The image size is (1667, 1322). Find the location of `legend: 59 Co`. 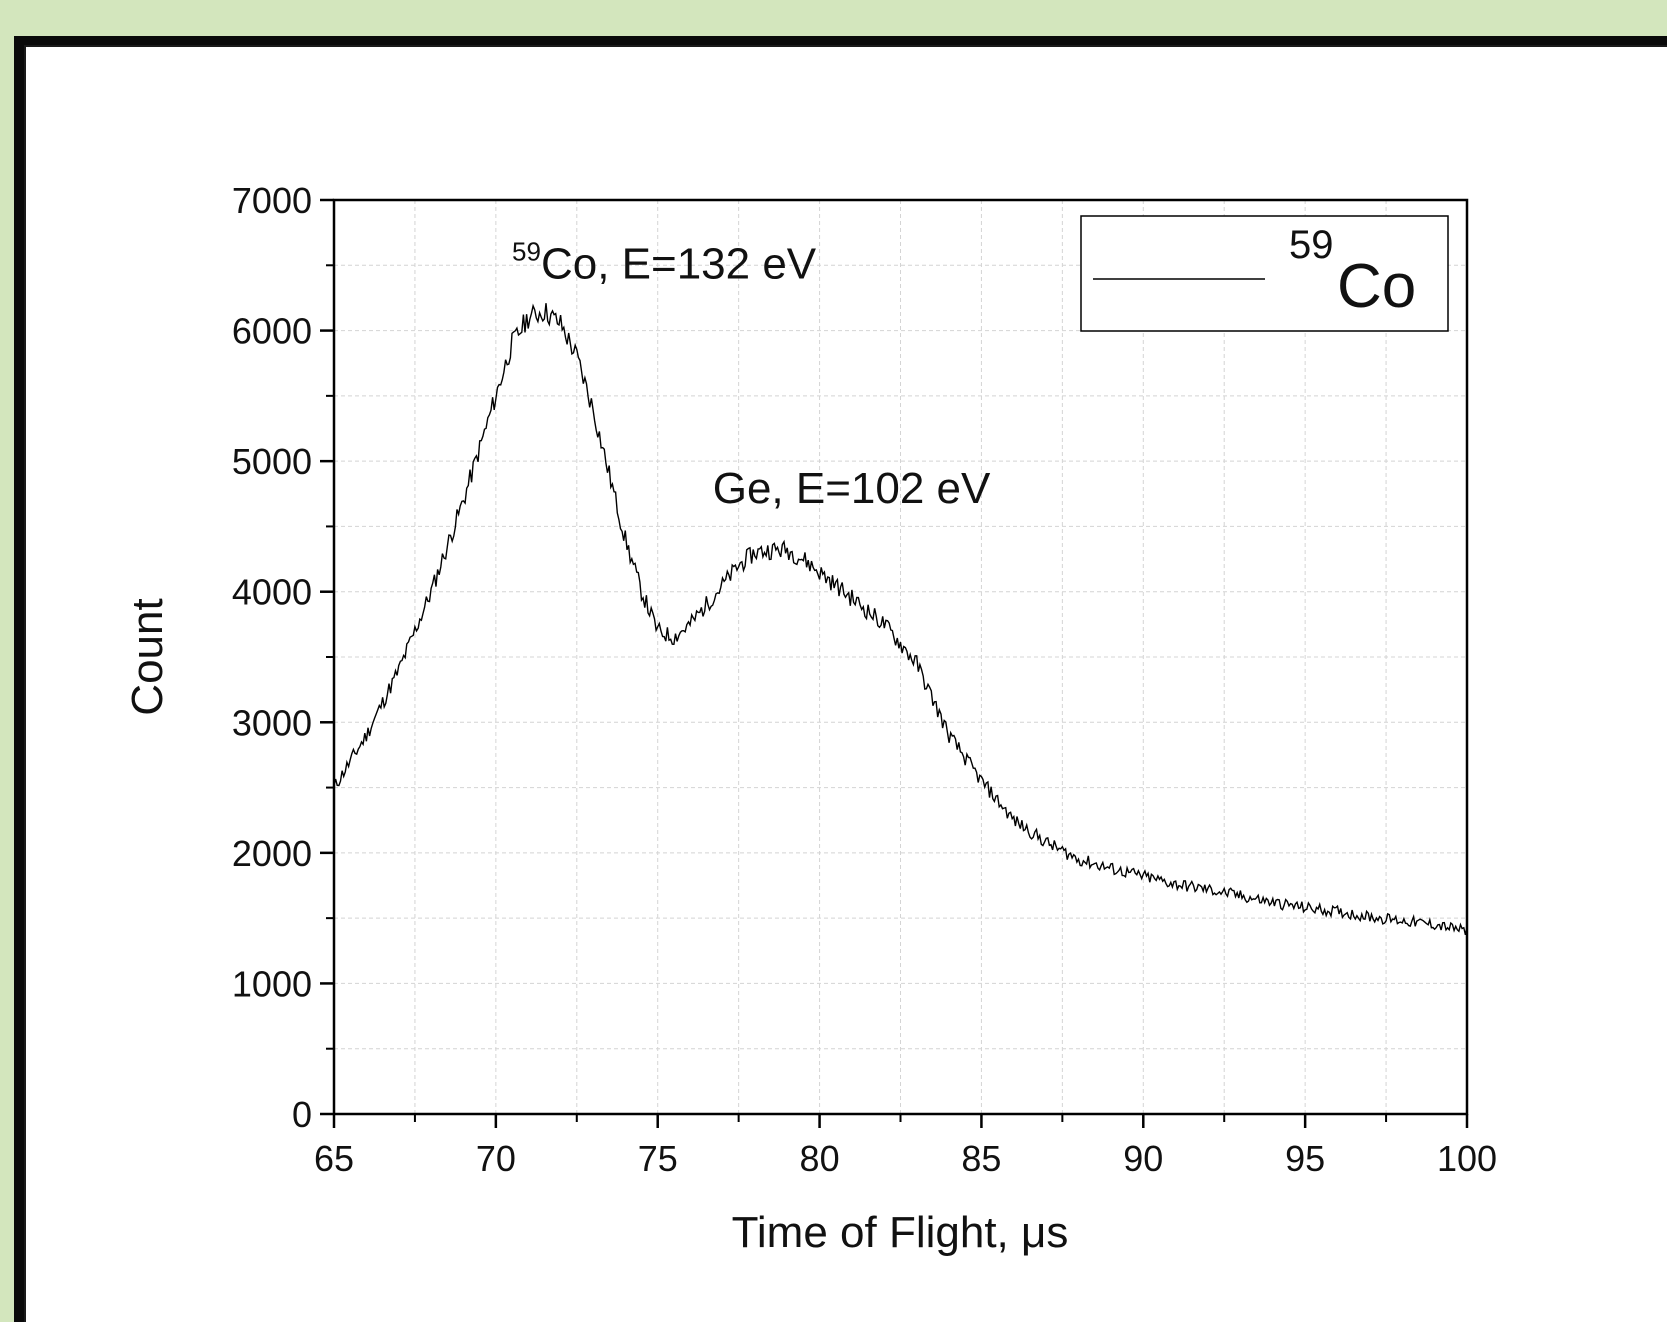

legend: 59 Co is located at coordinates (1264, 273).